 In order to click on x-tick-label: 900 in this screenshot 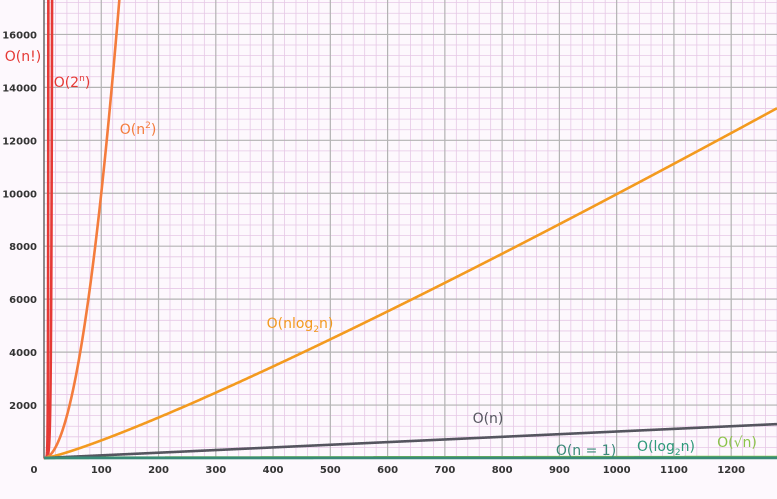, I will do `click(559, 470)`.